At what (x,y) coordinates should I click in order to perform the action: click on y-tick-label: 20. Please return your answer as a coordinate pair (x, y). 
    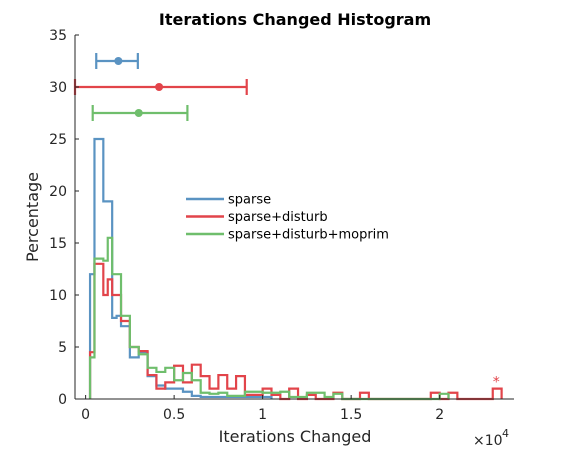
    Looking at the image, I should click on (58, 192).